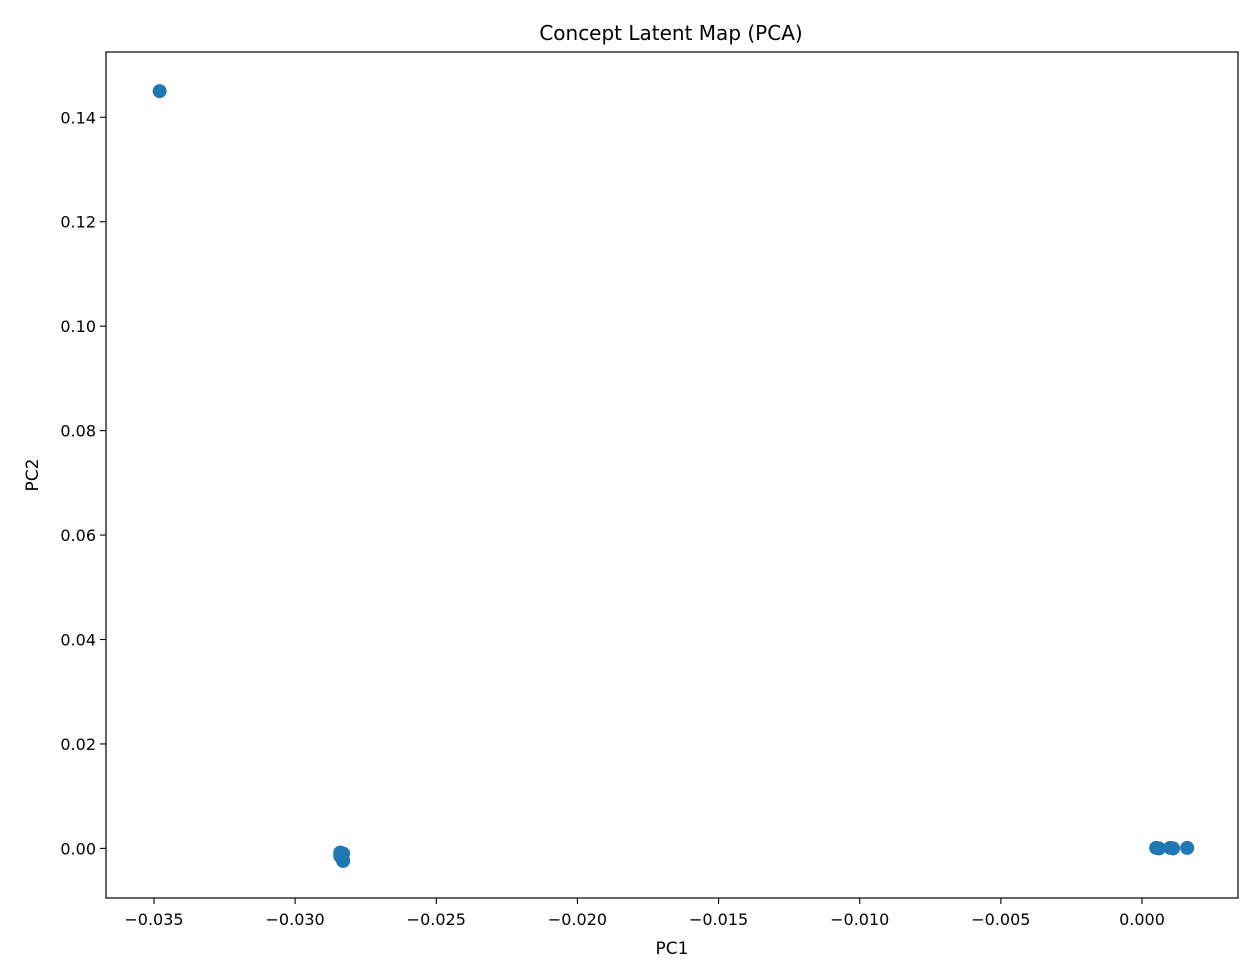 This screenshot has height=980, width=1260. Describe the element at coordinates (78, 222) in the screenshot. I see `y-tick-label-6: 0.12` at that location.